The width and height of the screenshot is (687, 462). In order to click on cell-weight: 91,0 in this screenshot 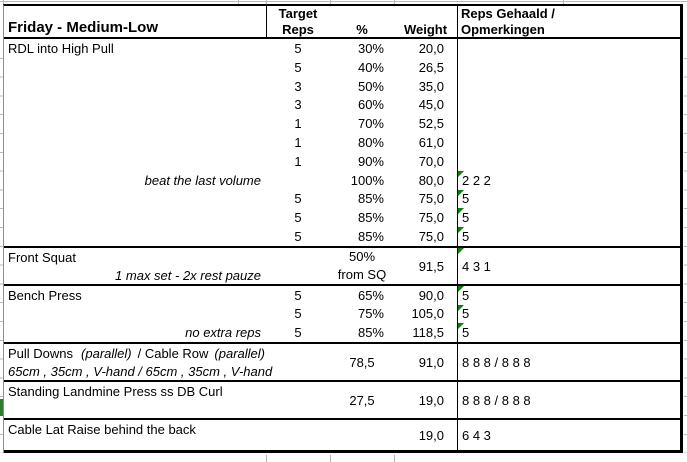, I will do `click(431, 362)`.